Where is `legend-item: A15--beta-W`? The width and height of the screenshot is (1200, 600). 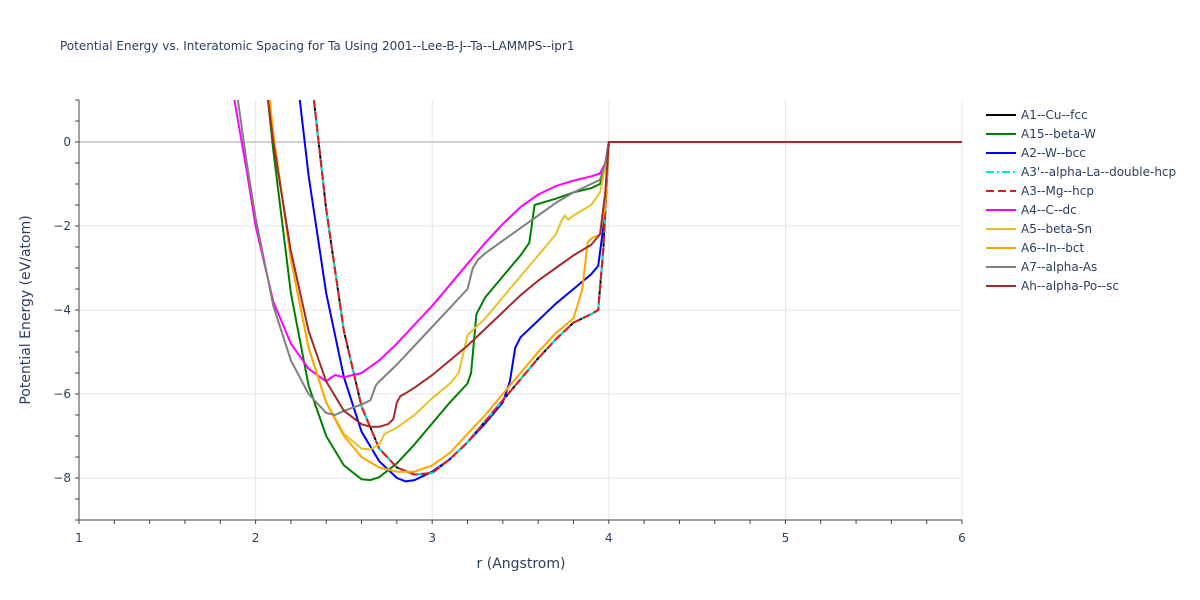 legend-item: A15--beta-W is located at coordinates (1041, 134).